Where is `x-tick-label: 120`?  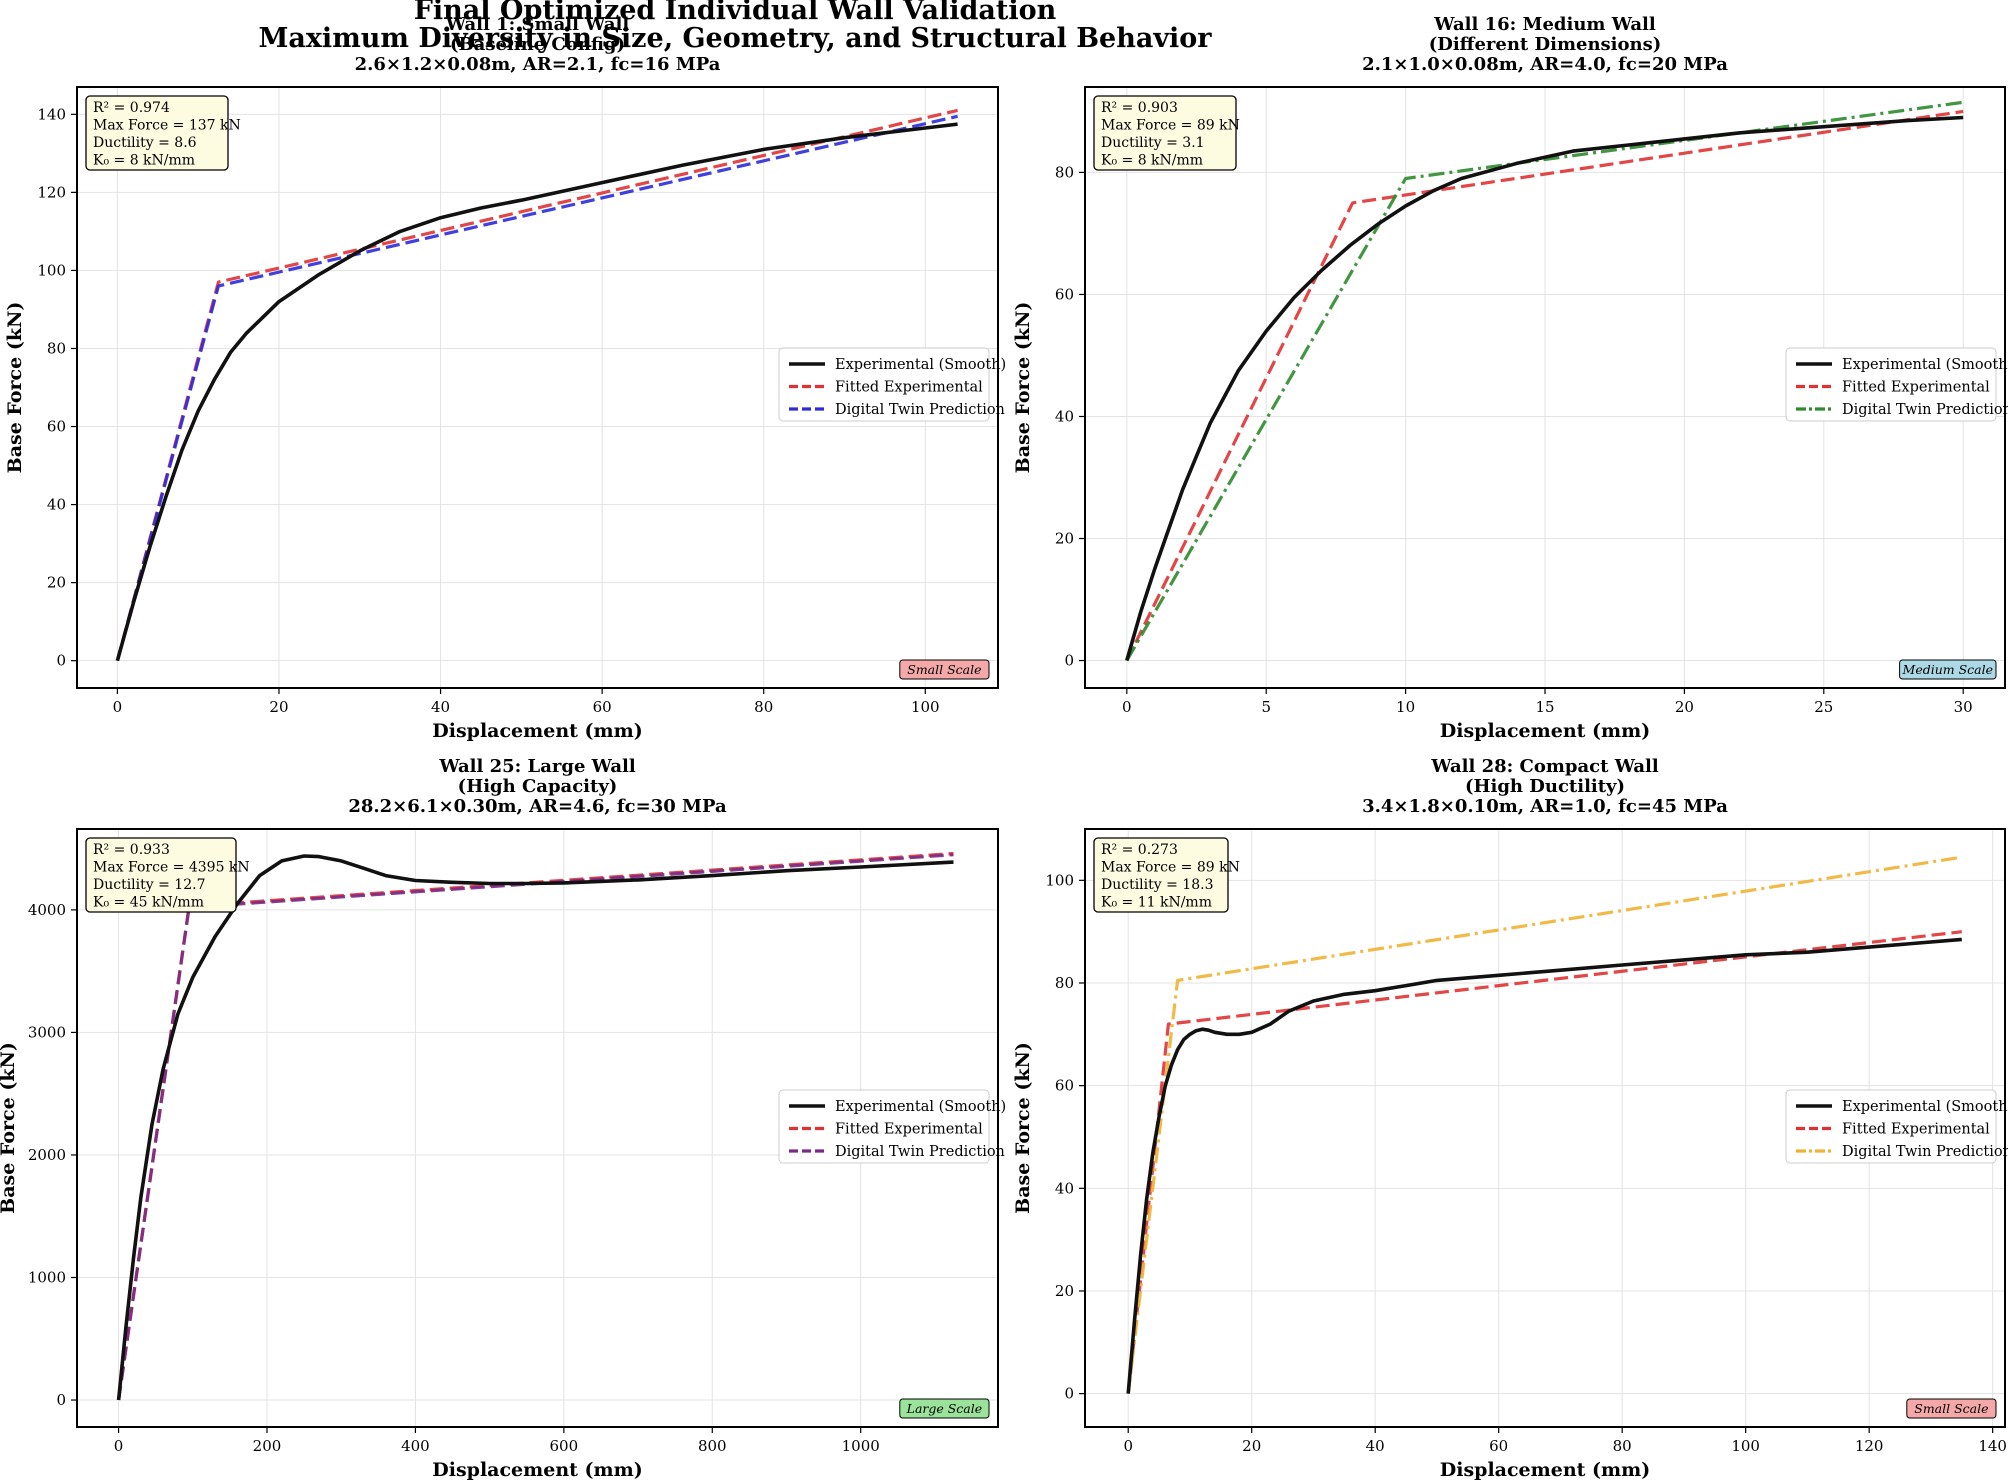 x-tick-label: 120 is located at coordinates (1869, 1446).